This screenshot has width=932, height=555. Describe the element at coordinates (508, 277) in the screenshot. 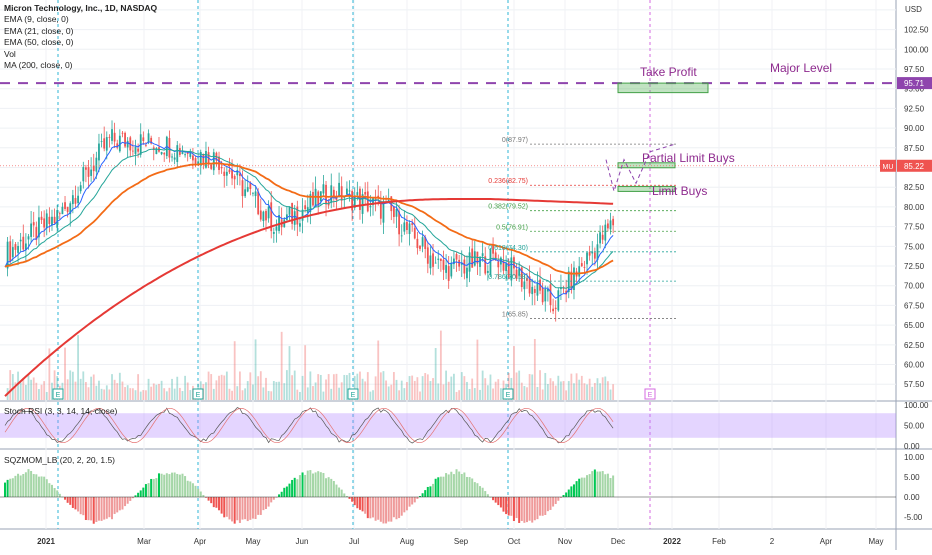

I see `fib-label: 0.786(70.58)` at that location.